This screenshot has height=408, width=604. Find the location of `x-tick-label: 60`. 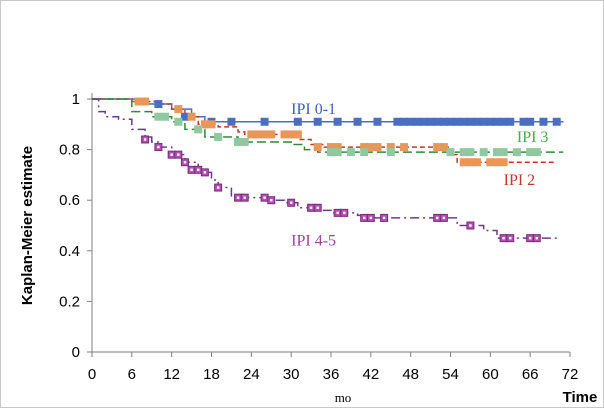

x-tick-label: 60 is located at coordinates (490, 374).